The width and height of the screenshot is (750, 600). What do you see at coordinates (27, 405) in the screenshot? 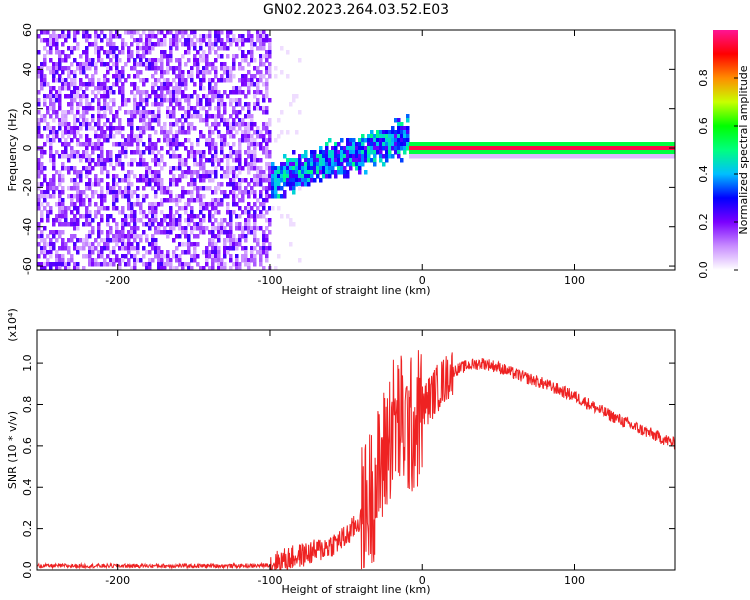
I see `y-tick-label: 0.8` at bounding box center [27, 405].